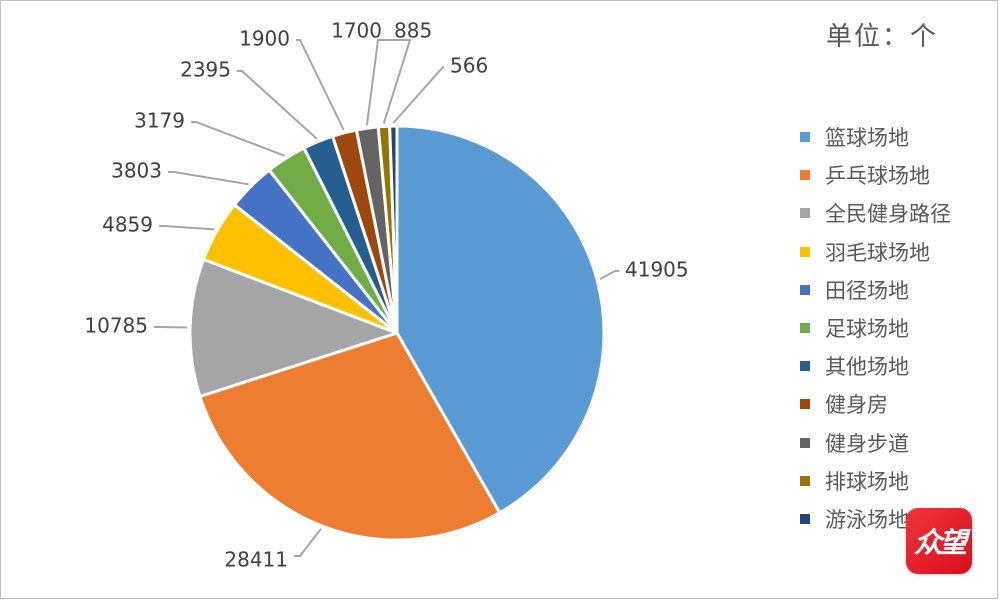  What do you see at coordinates (127, 225) in the screenshot?
I see `data-label: 4859` at bounding box center [127, 225].